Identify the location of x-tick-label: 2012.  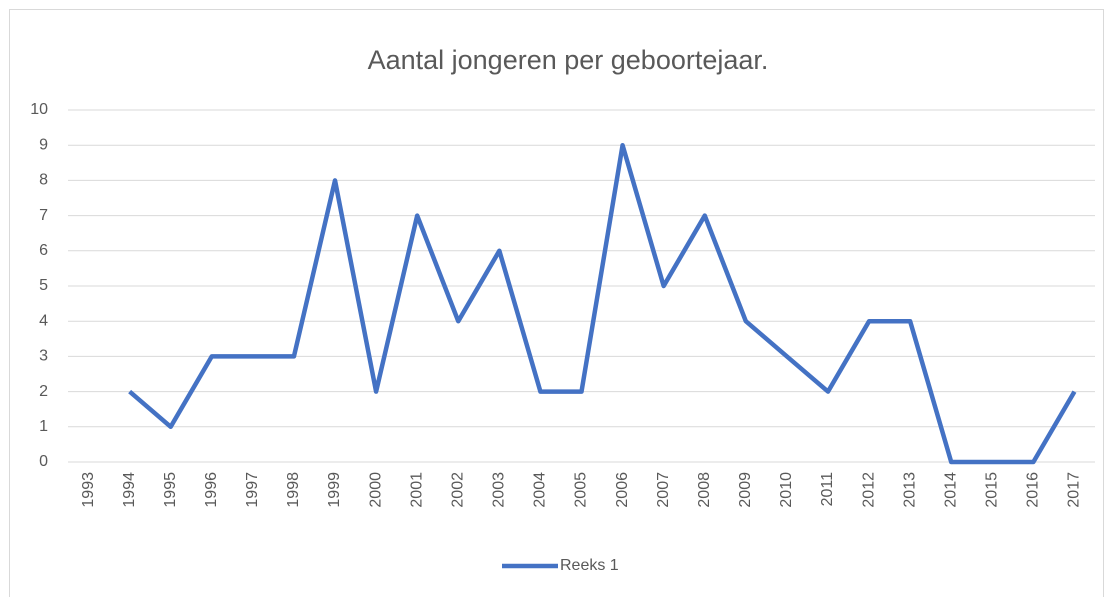
(868, 490).